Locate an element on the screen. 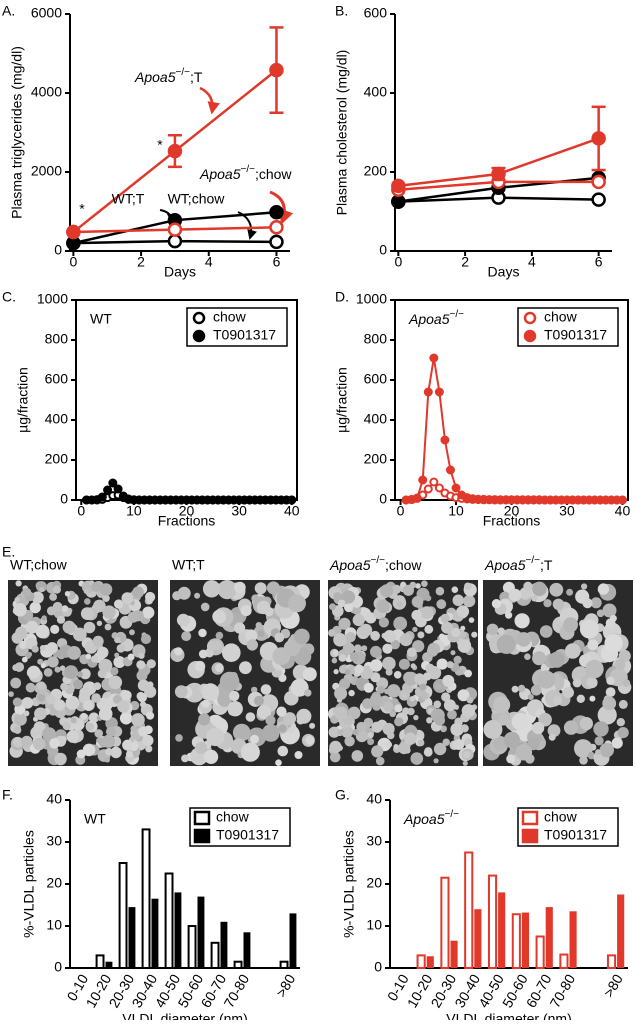  panel-label: G. is located at coordinates (342, 795).